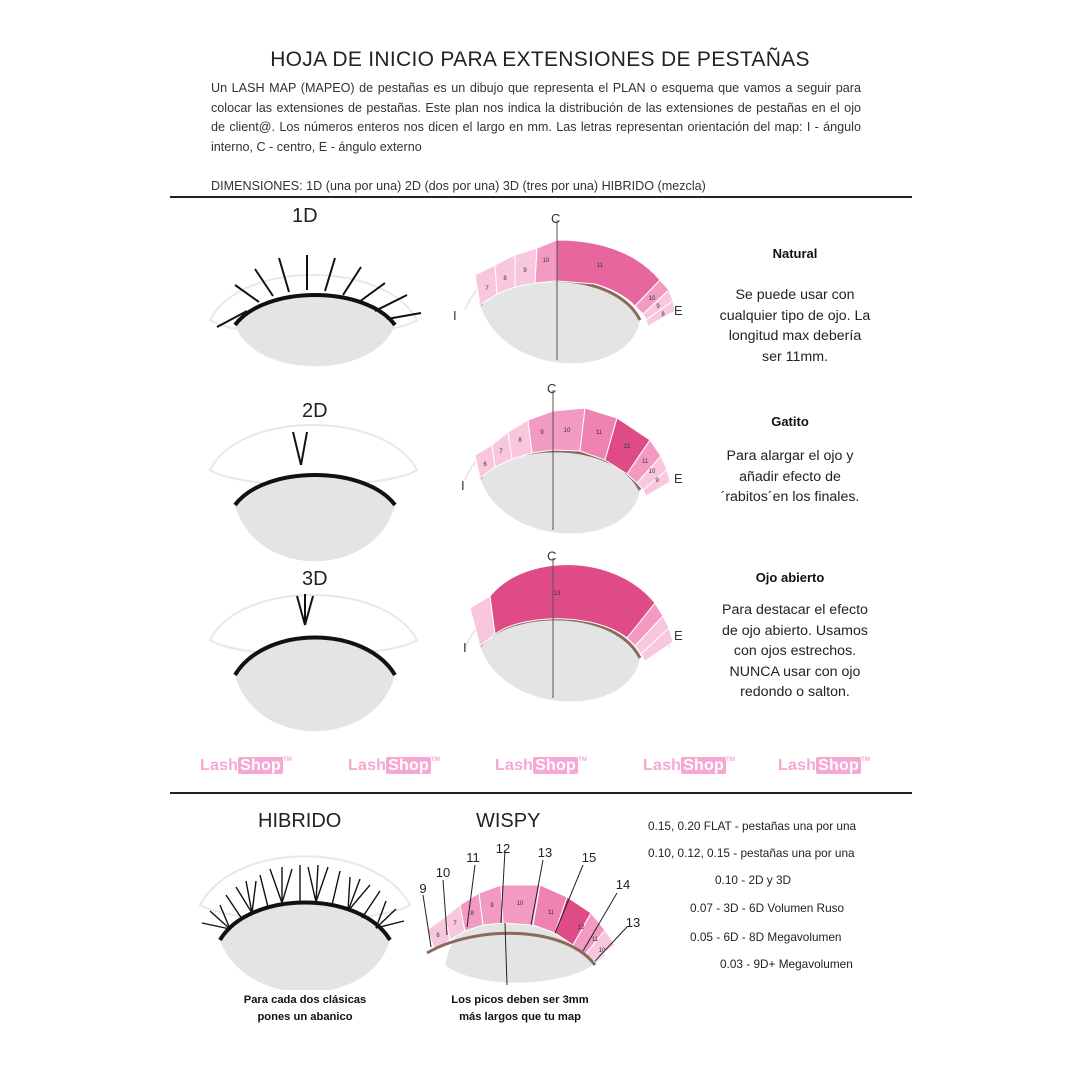  Describe the element at coordinates (623, 884) in the screenshot. I see `peak-label: 14` at that location.